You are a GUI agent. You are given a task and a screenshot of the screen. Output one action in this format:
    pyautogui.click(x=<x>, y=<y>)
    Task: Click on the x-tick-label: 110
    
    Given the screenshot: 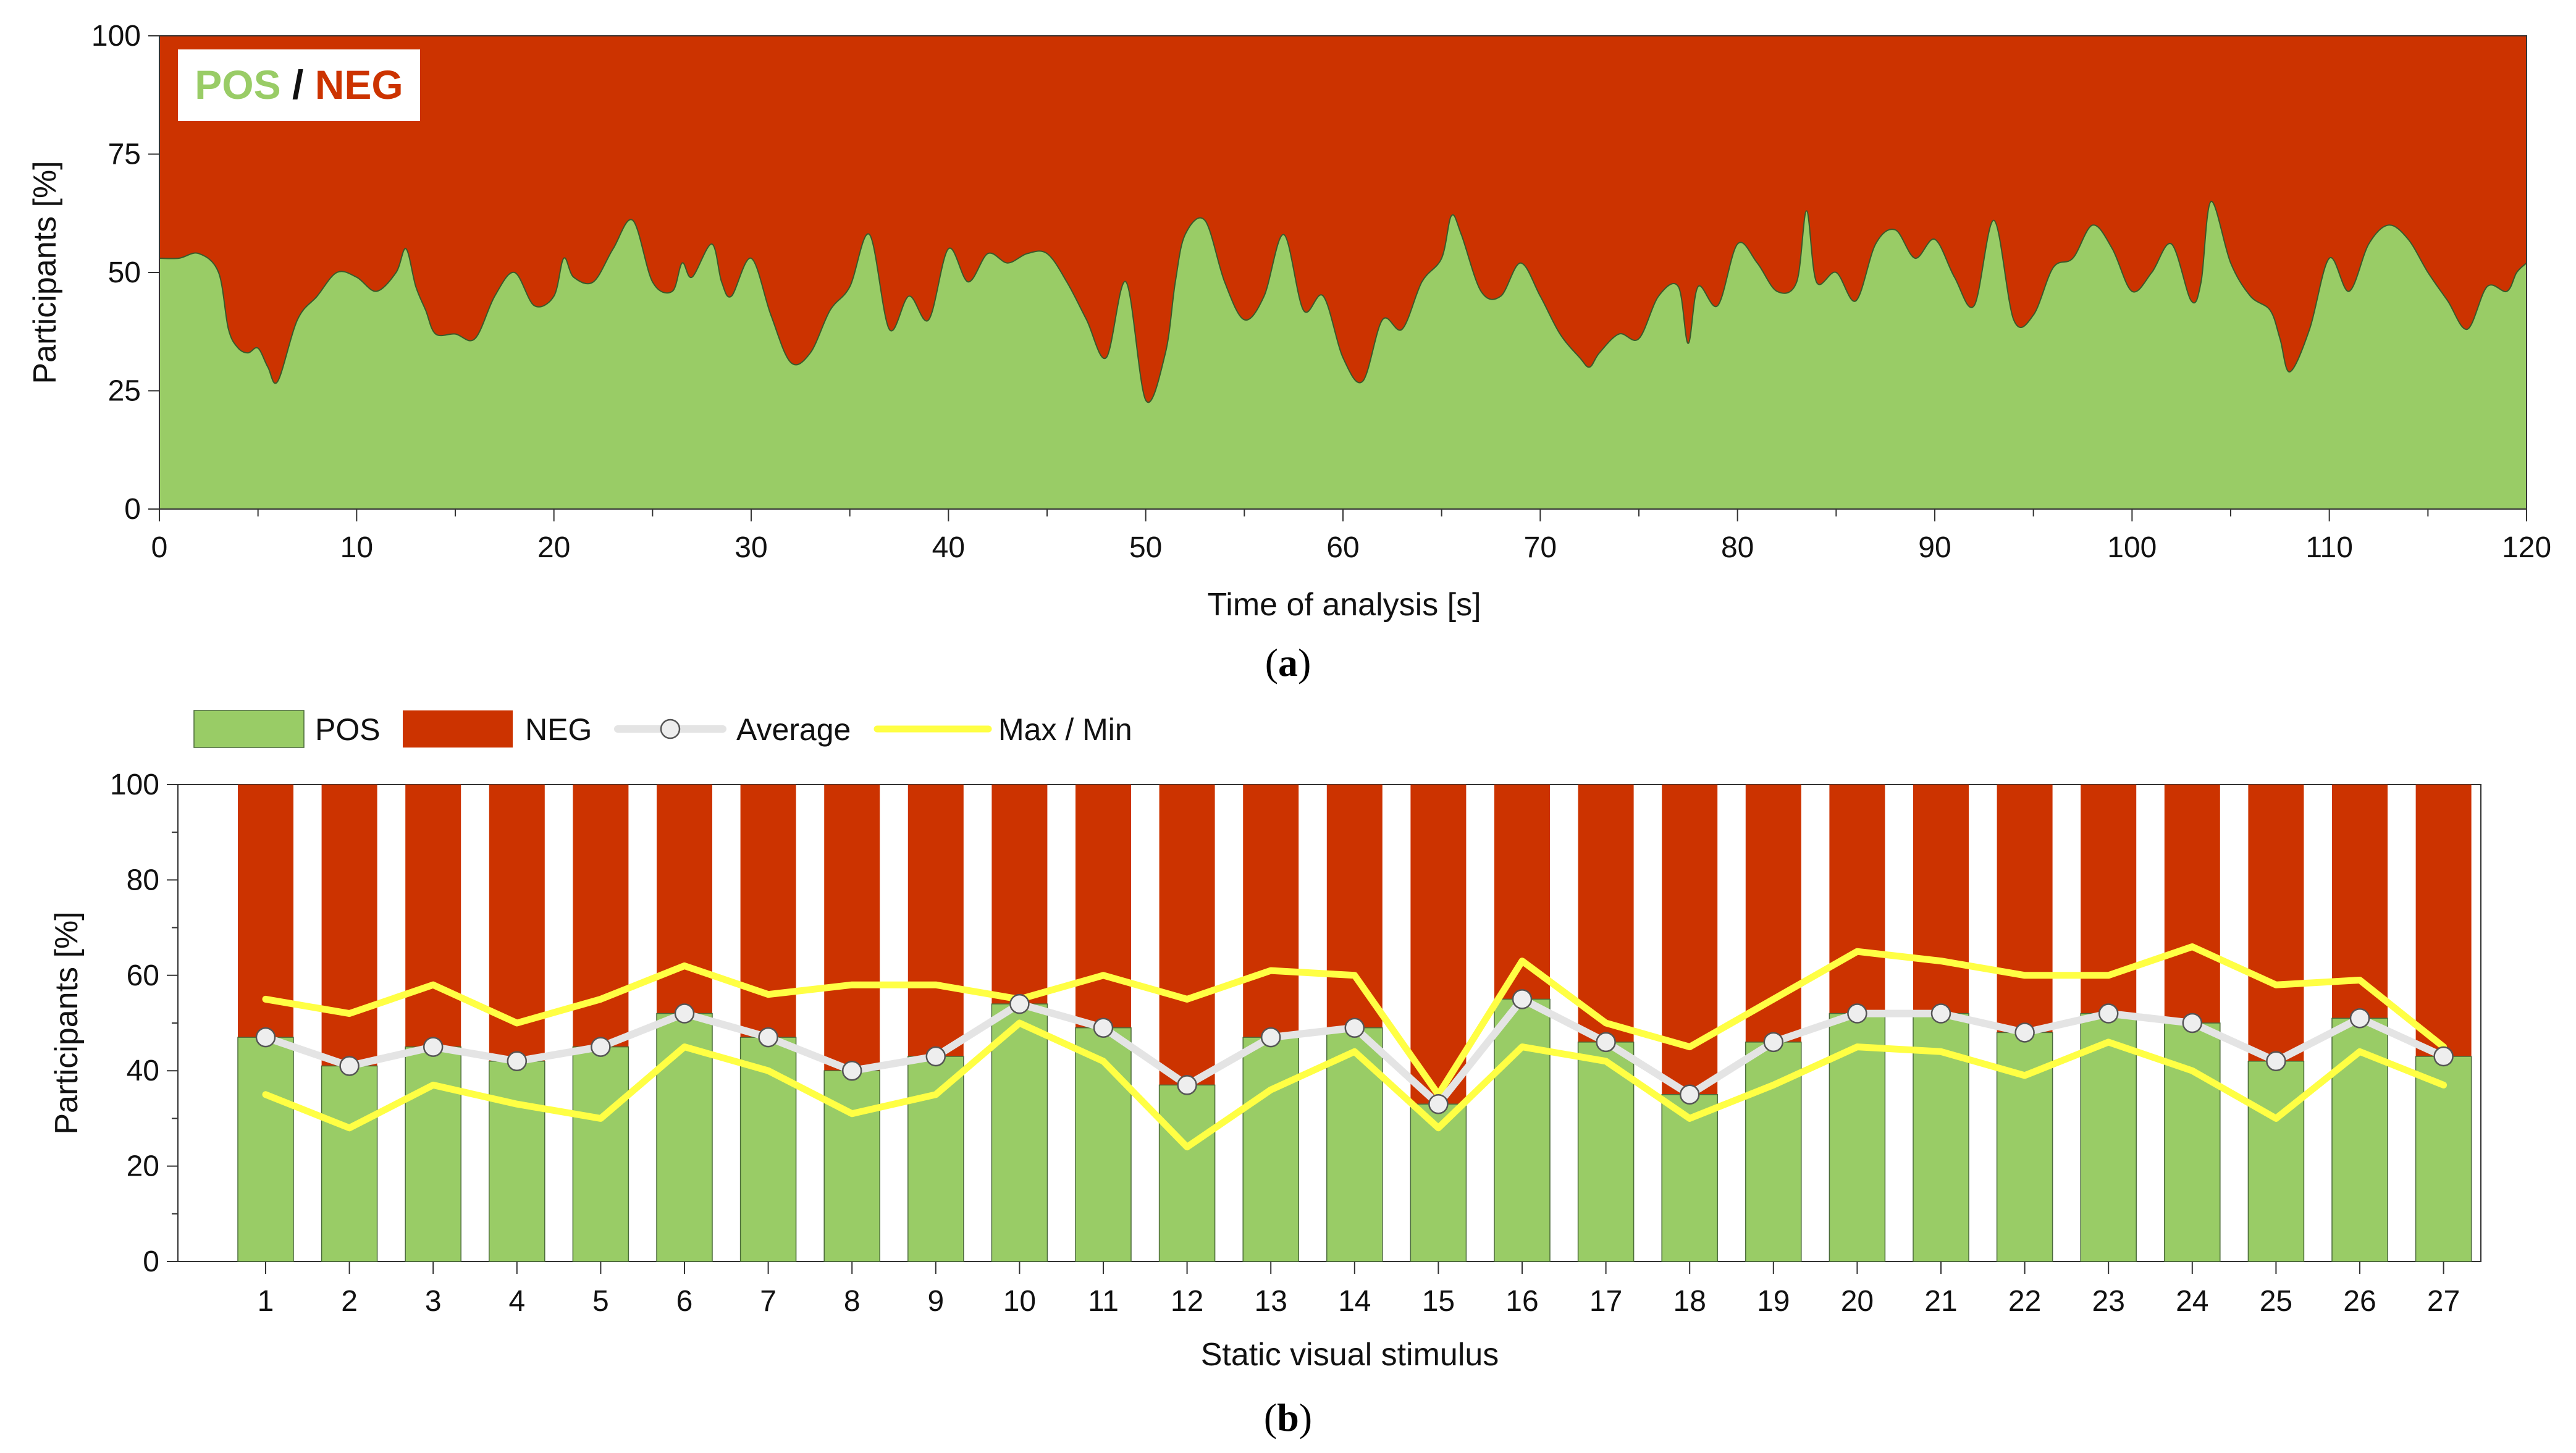 What is the action you would take?
    pyautogui.click(x=2329, y=547)
    